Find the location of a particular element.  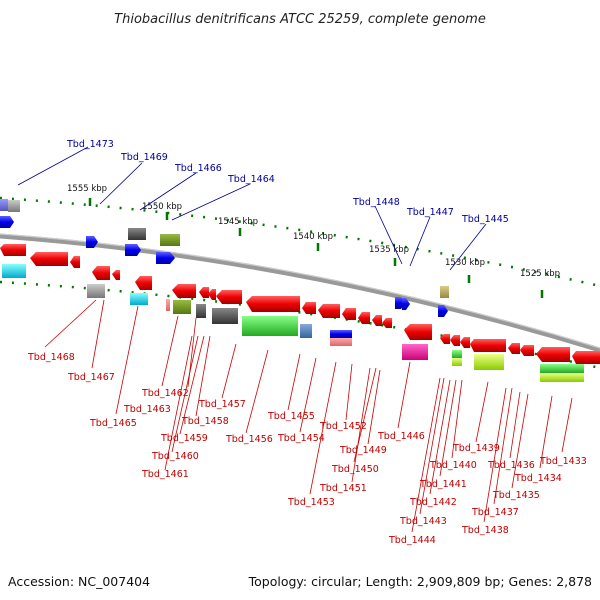

gene-label-reverse: Tbd_1444 is located at coordinates (412, 540).